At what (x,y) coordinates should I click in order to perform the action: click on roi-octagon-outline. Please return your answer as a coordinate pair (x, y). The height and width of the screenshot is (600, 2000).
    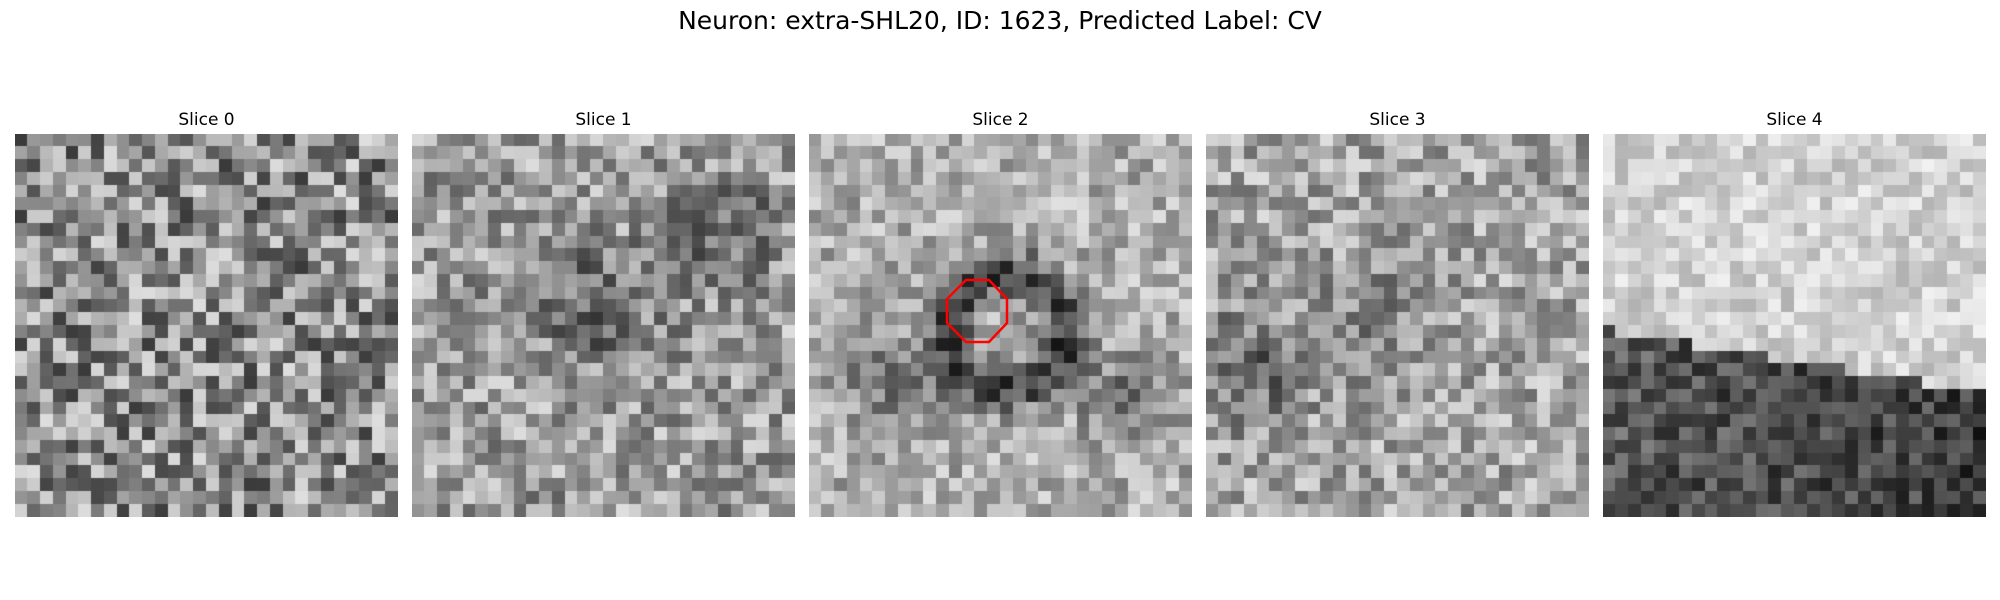
    Looking at the image, I should click on (977, 311).